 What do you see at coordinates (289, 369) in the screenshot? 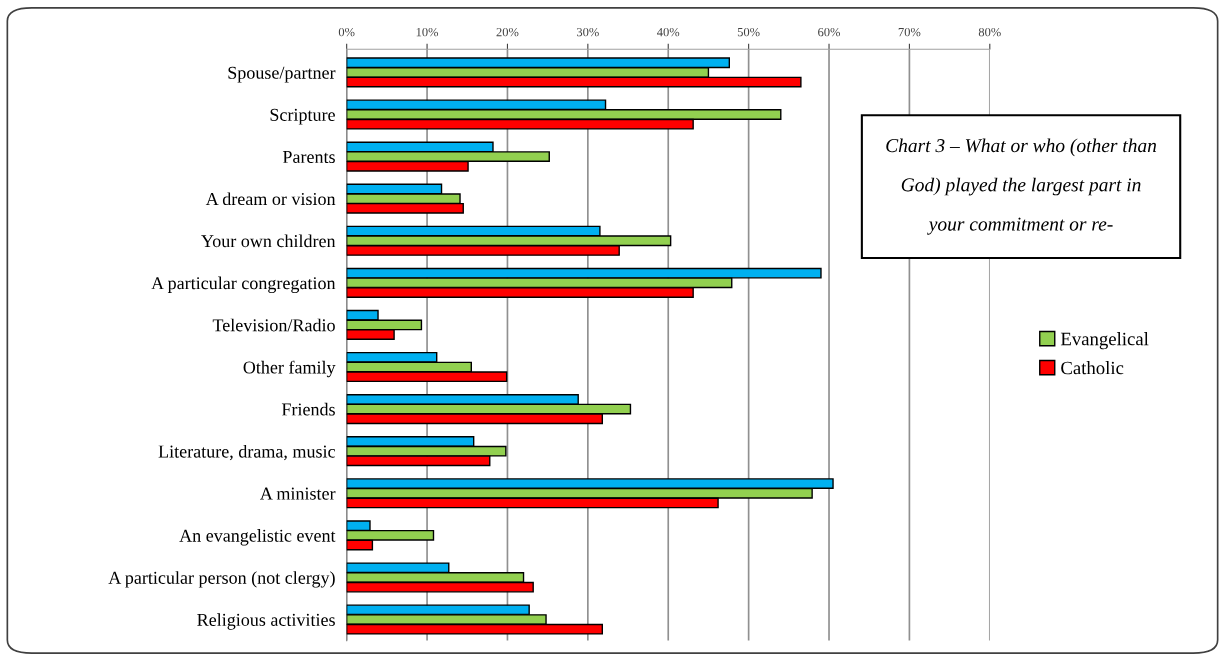
I see `y-tick-label: Other family` at bounding box center [289, 369].